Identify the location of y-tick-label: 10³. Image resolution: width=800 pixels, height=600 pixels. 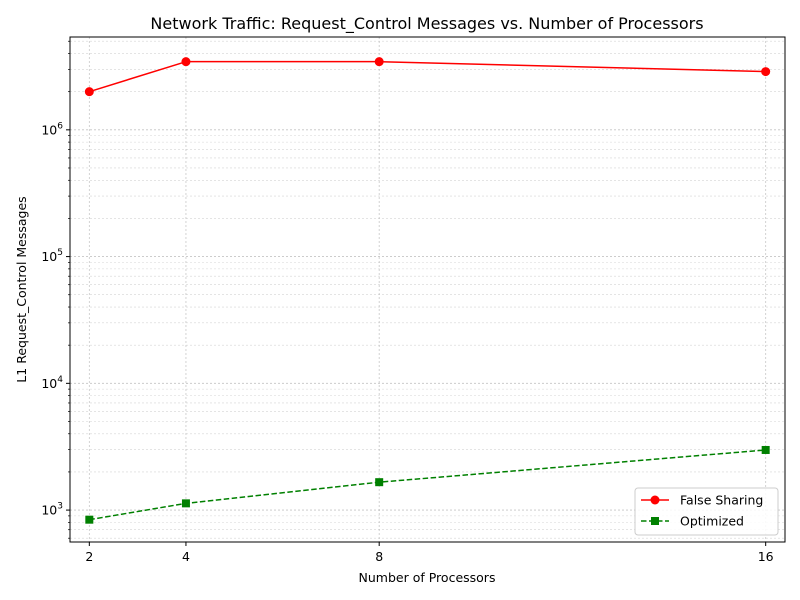
(52, 510).